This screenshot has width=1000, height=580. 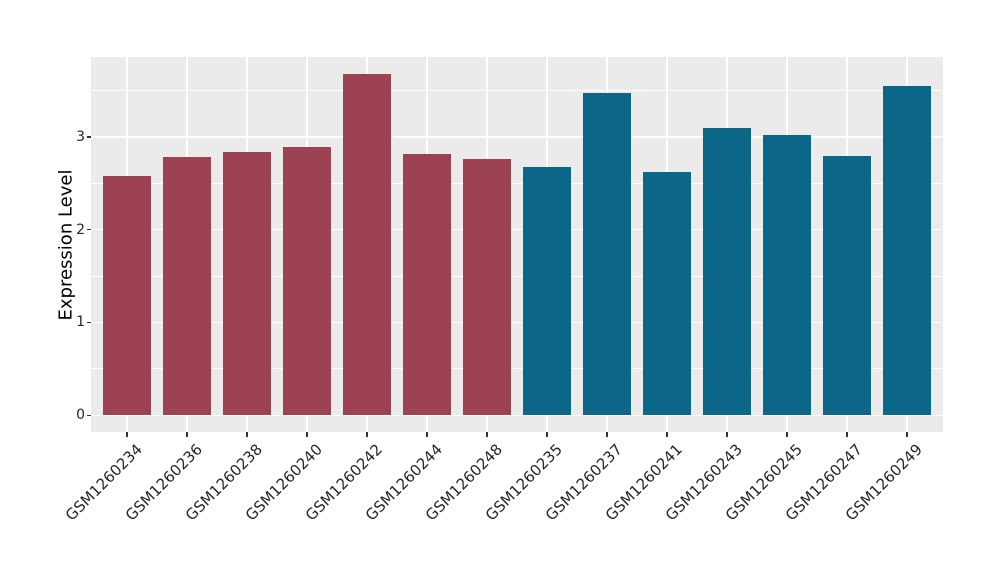 I want to click on x-tick-GSM1260237, so click(x=607, y=434).